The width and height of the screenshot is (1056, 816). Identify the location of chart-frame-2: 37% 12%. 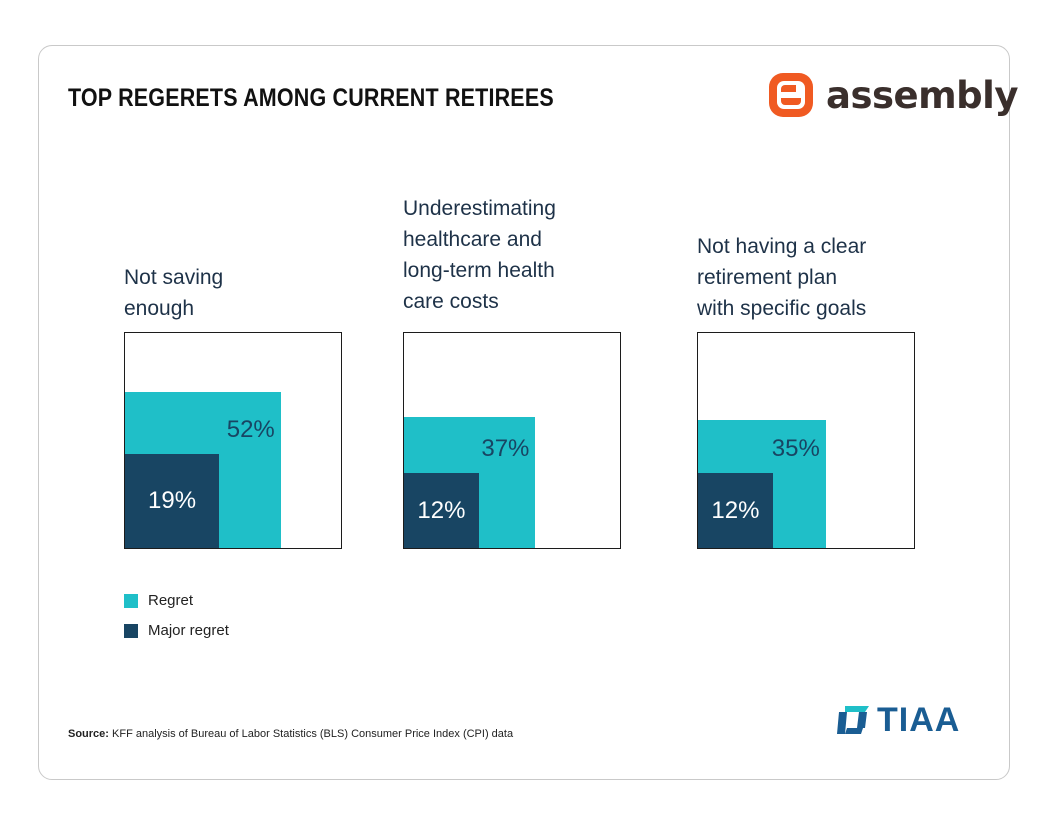
(512, 440).